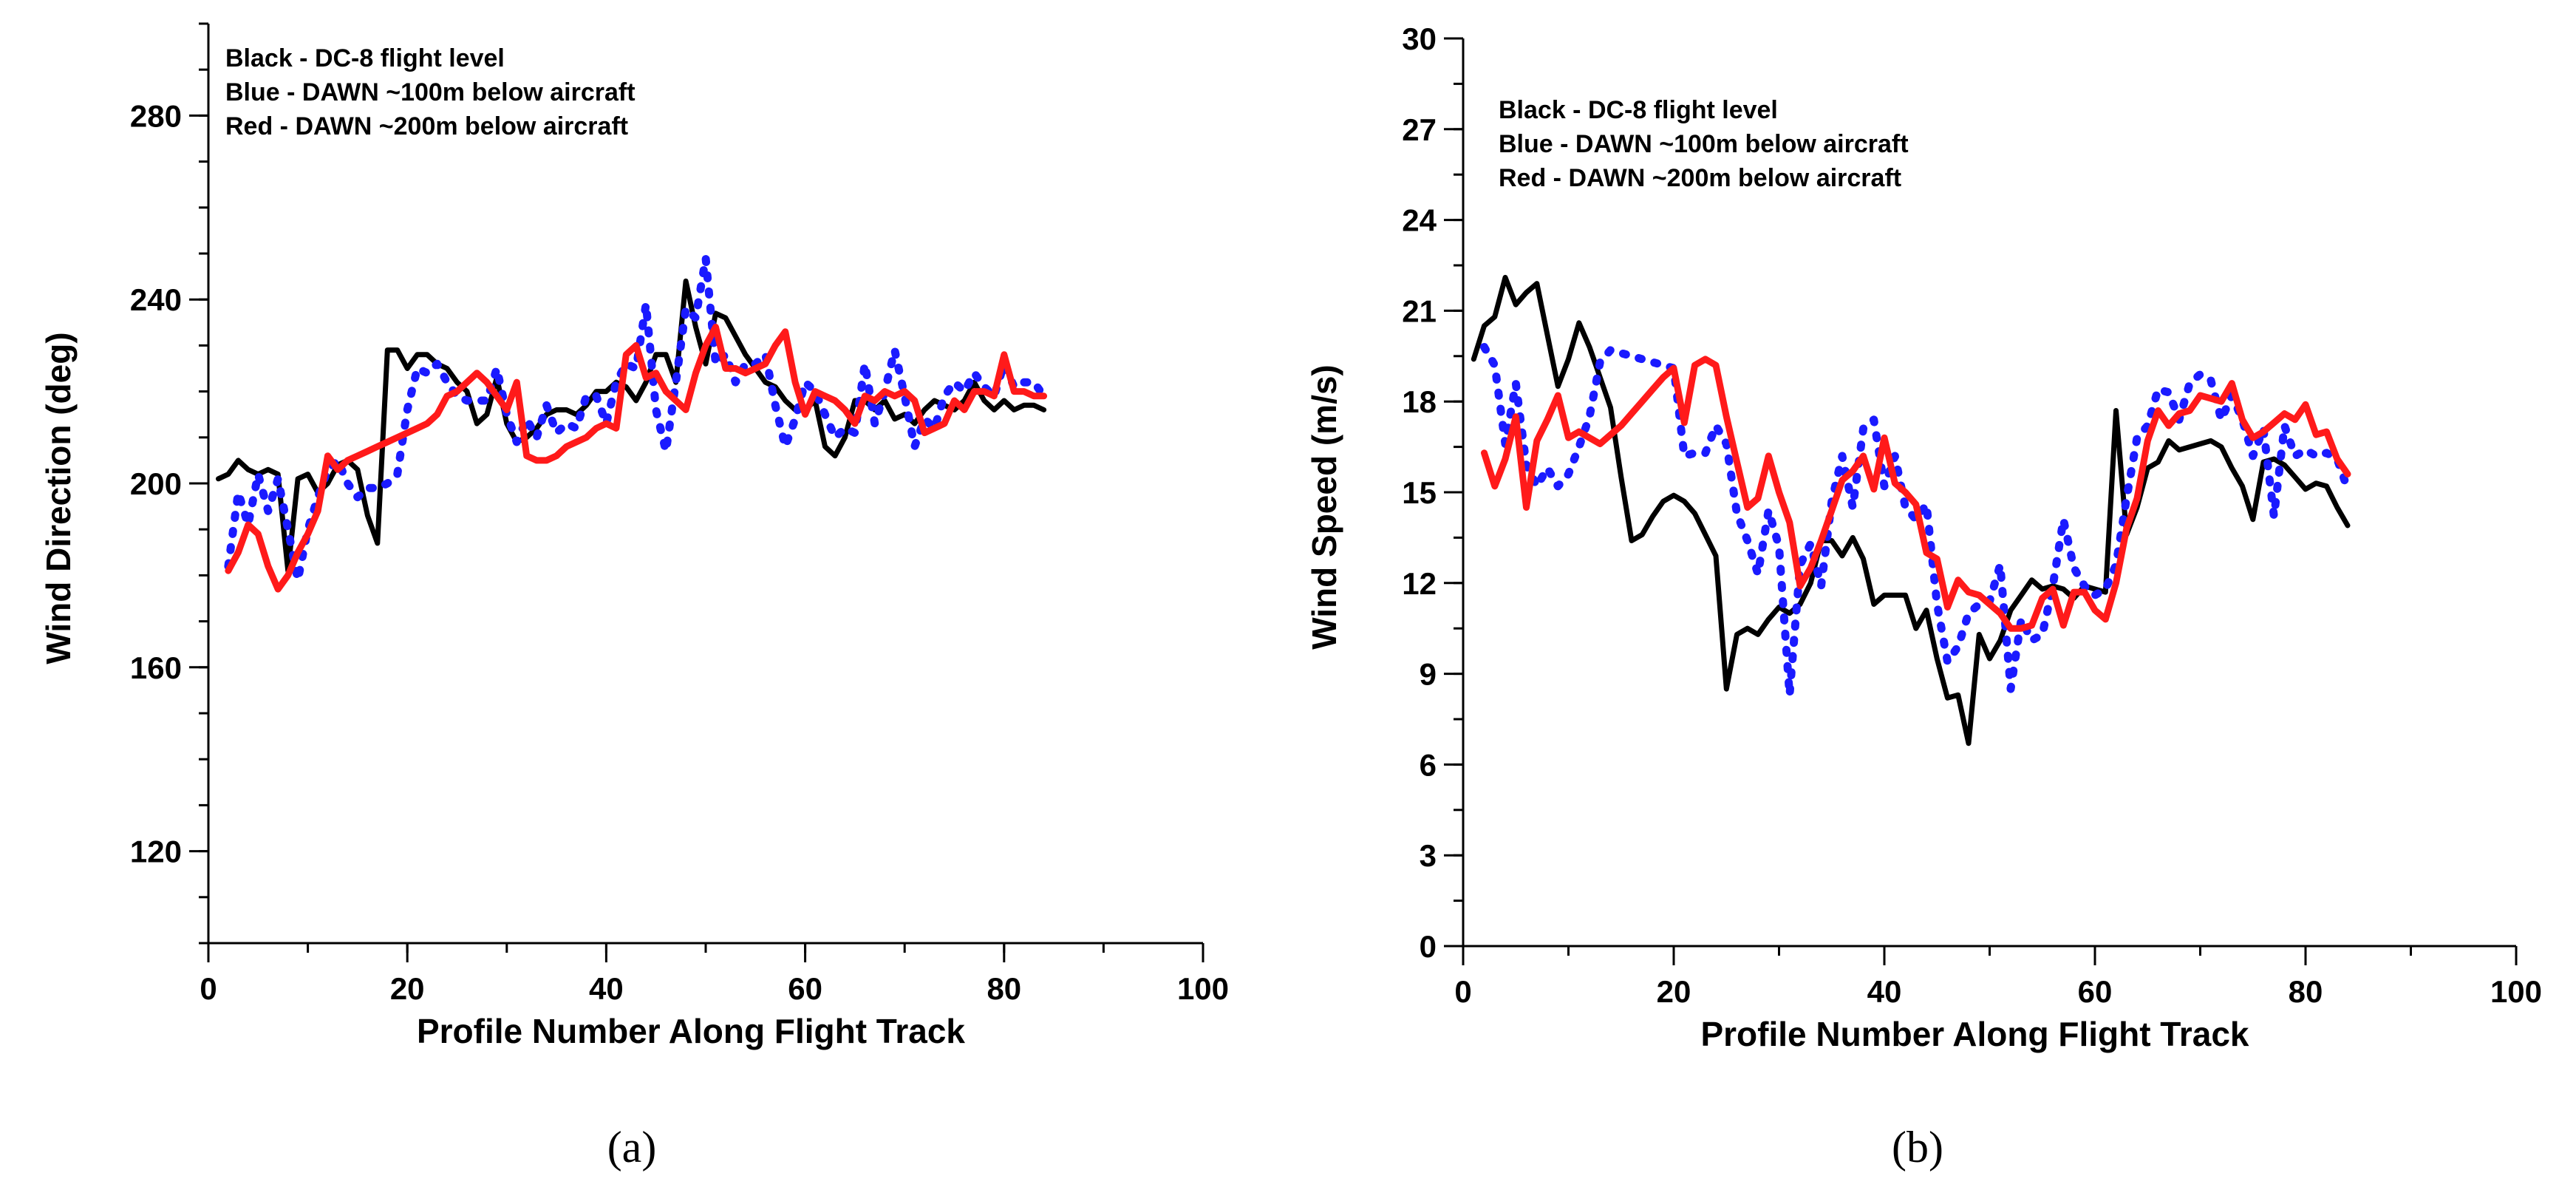 This screenshot has height=1190, width=2576. I want to click on y-axis-title: Wind Speed (m/s), so click(1324, 507).